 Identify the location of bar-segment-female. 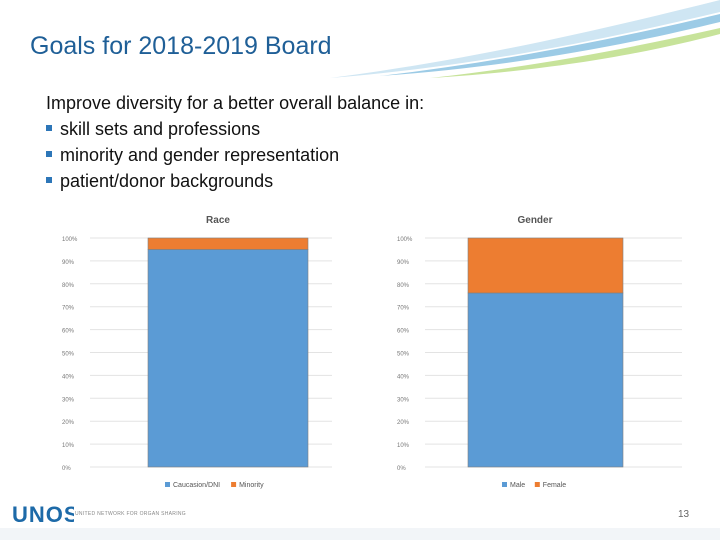
(545, 265).